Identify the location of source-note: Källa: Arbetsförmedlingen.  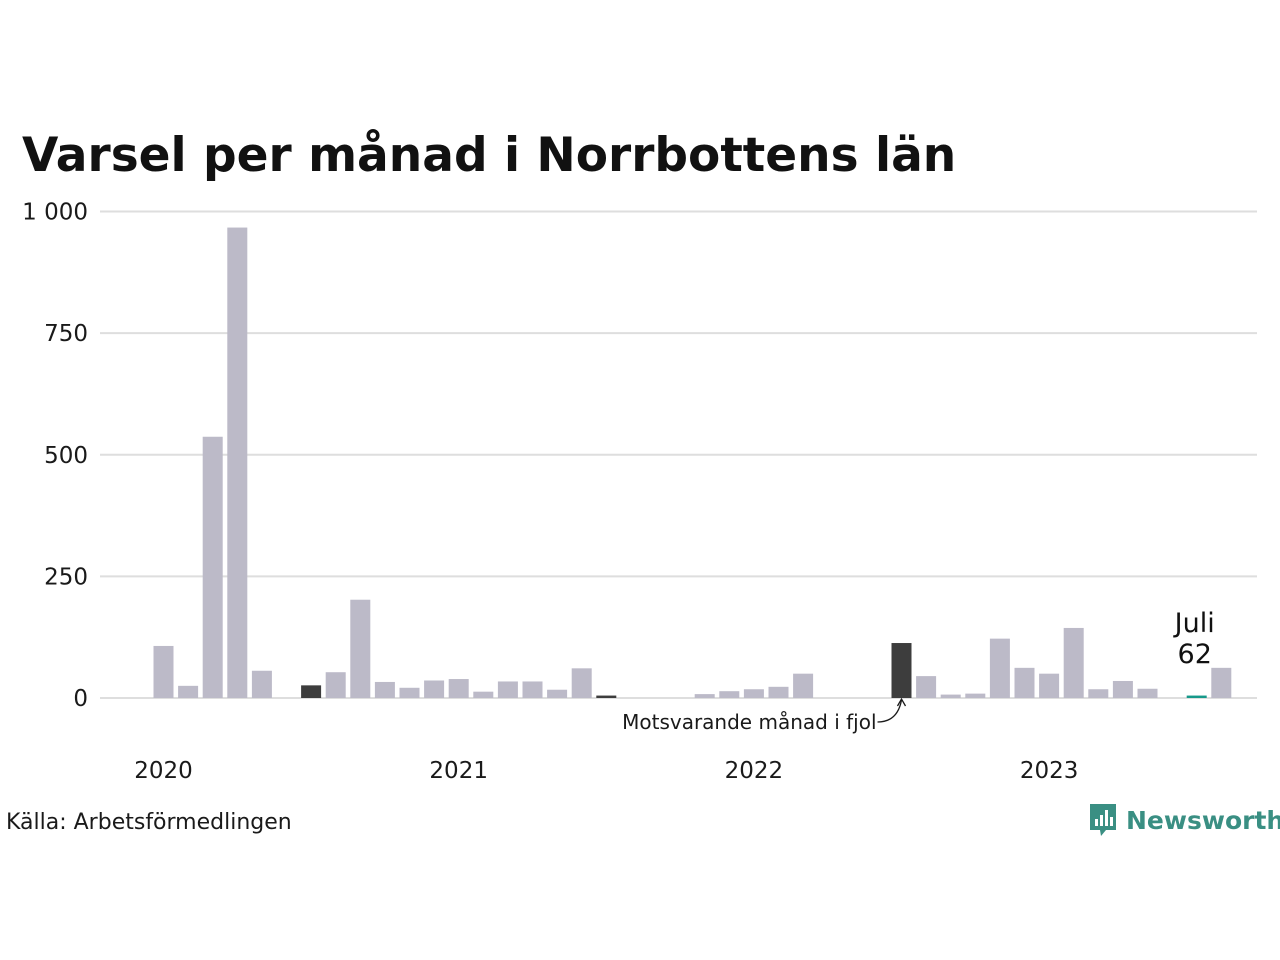
(149, 822).